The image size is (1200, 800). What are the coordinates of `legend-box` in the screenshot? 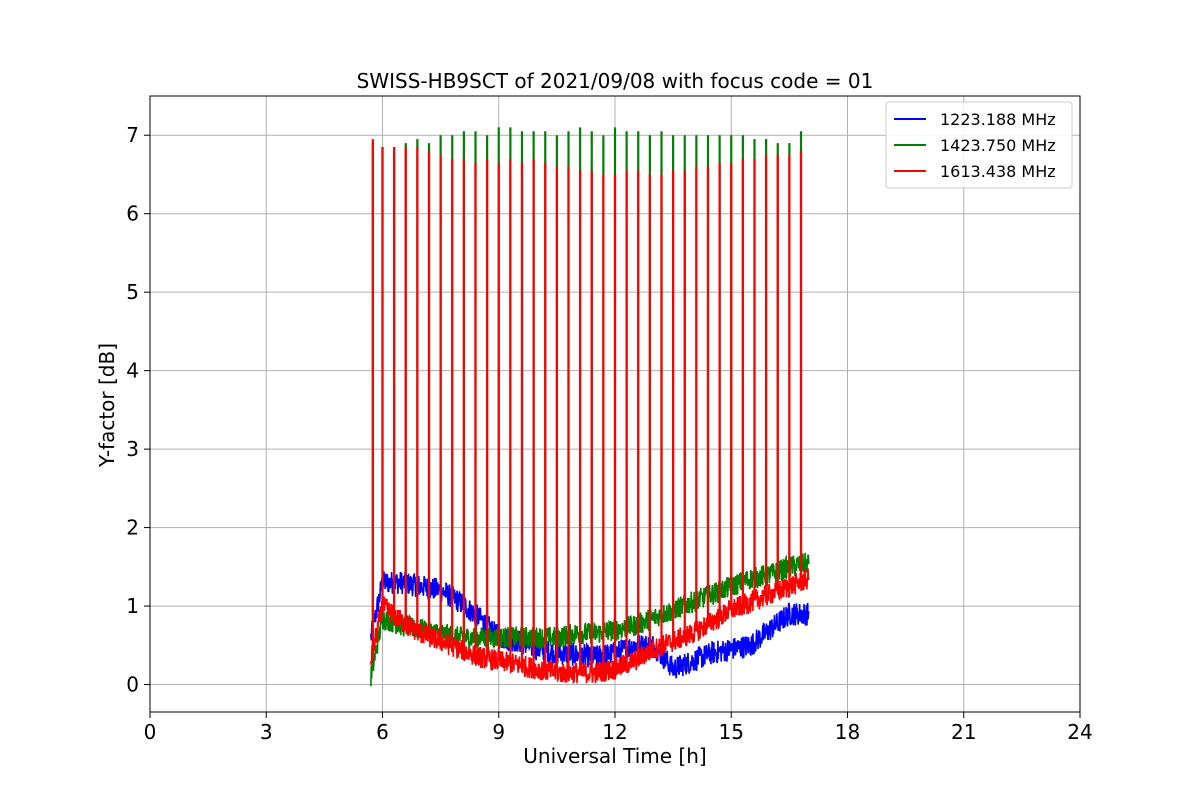 It's located at (979, 145).